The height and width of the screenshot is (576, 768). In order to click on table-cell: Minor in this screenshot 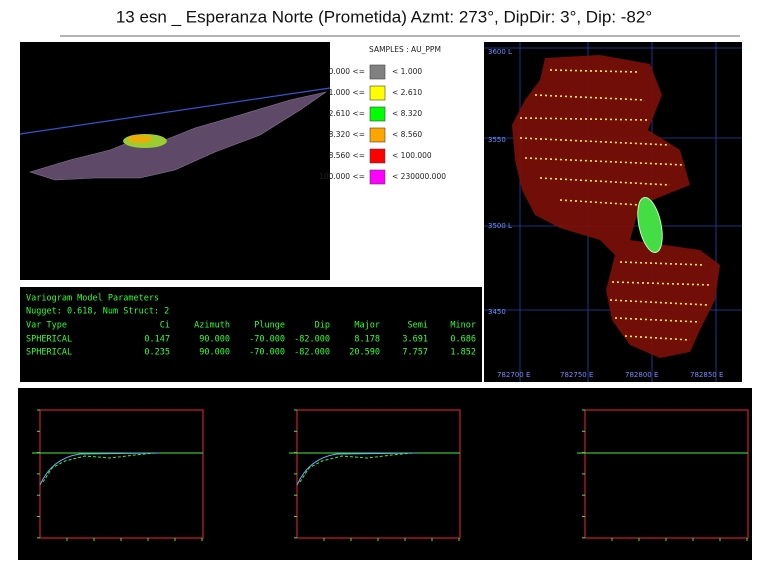, I will do `click(463, 326)`.